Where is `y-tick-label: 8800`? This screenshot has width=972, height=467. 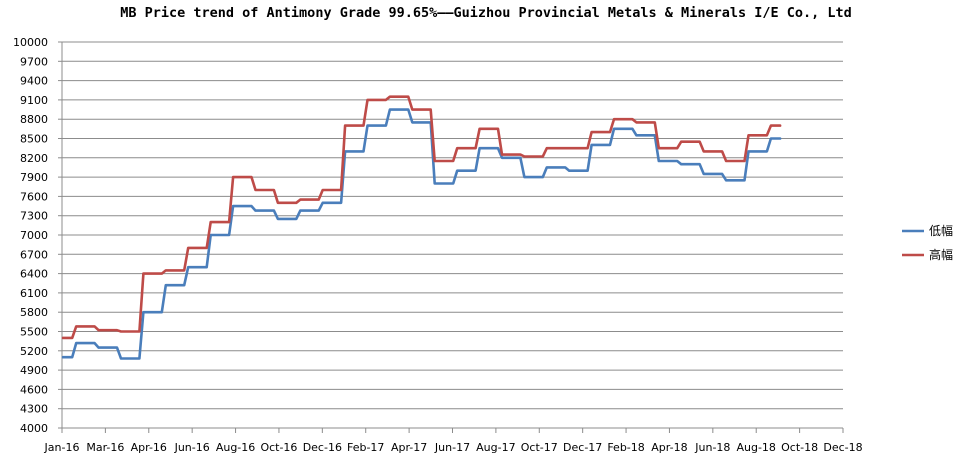 y-tick-label: 8800 is located at coordinates (34, 119).